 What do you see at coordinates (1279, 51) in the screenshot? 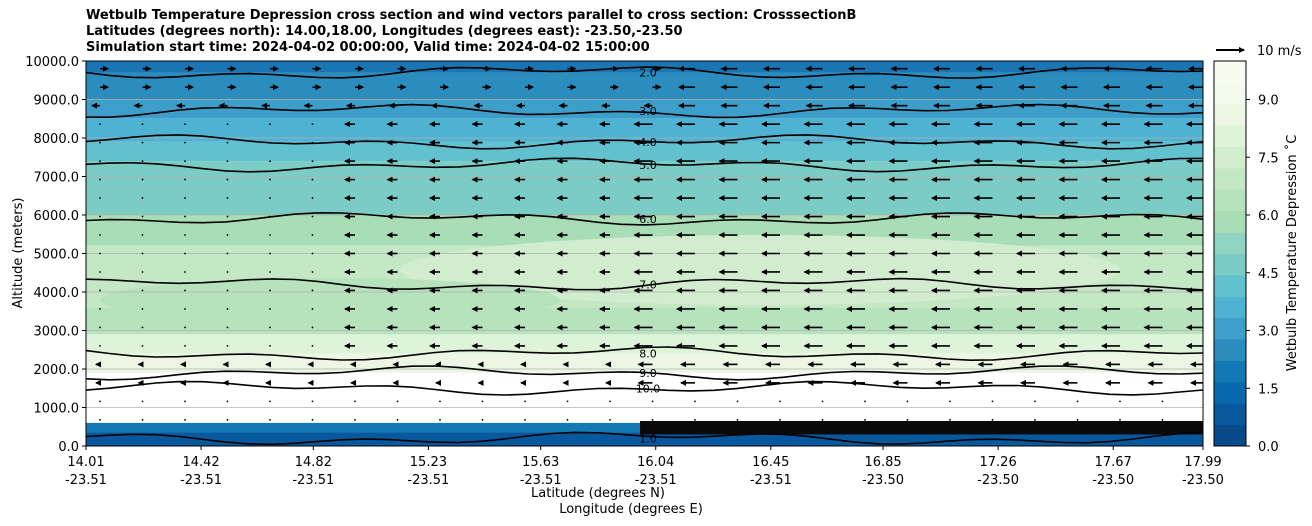
I see `reference-vector-label: 10 m/s` at bounding box center [1279, 51].